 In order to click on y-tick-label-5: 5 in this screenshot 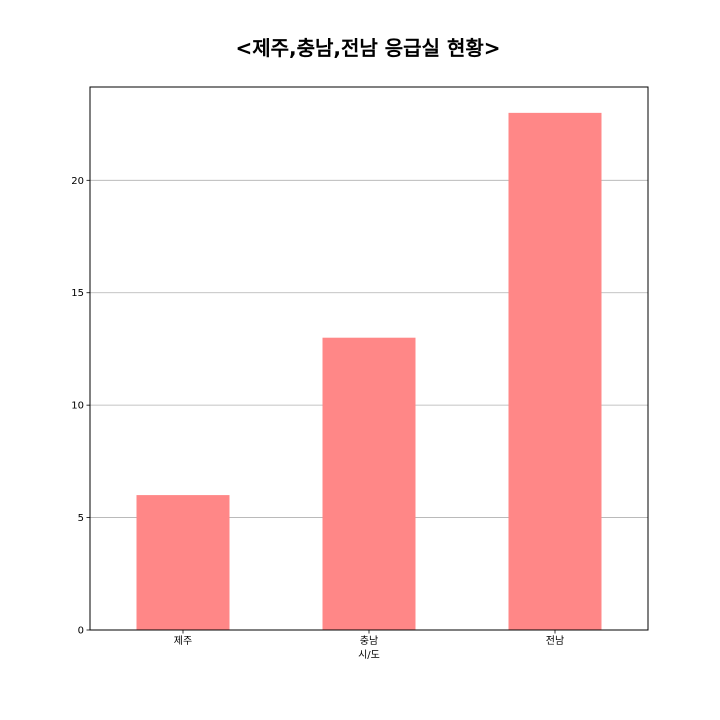, I will do `click(81, 518)`.